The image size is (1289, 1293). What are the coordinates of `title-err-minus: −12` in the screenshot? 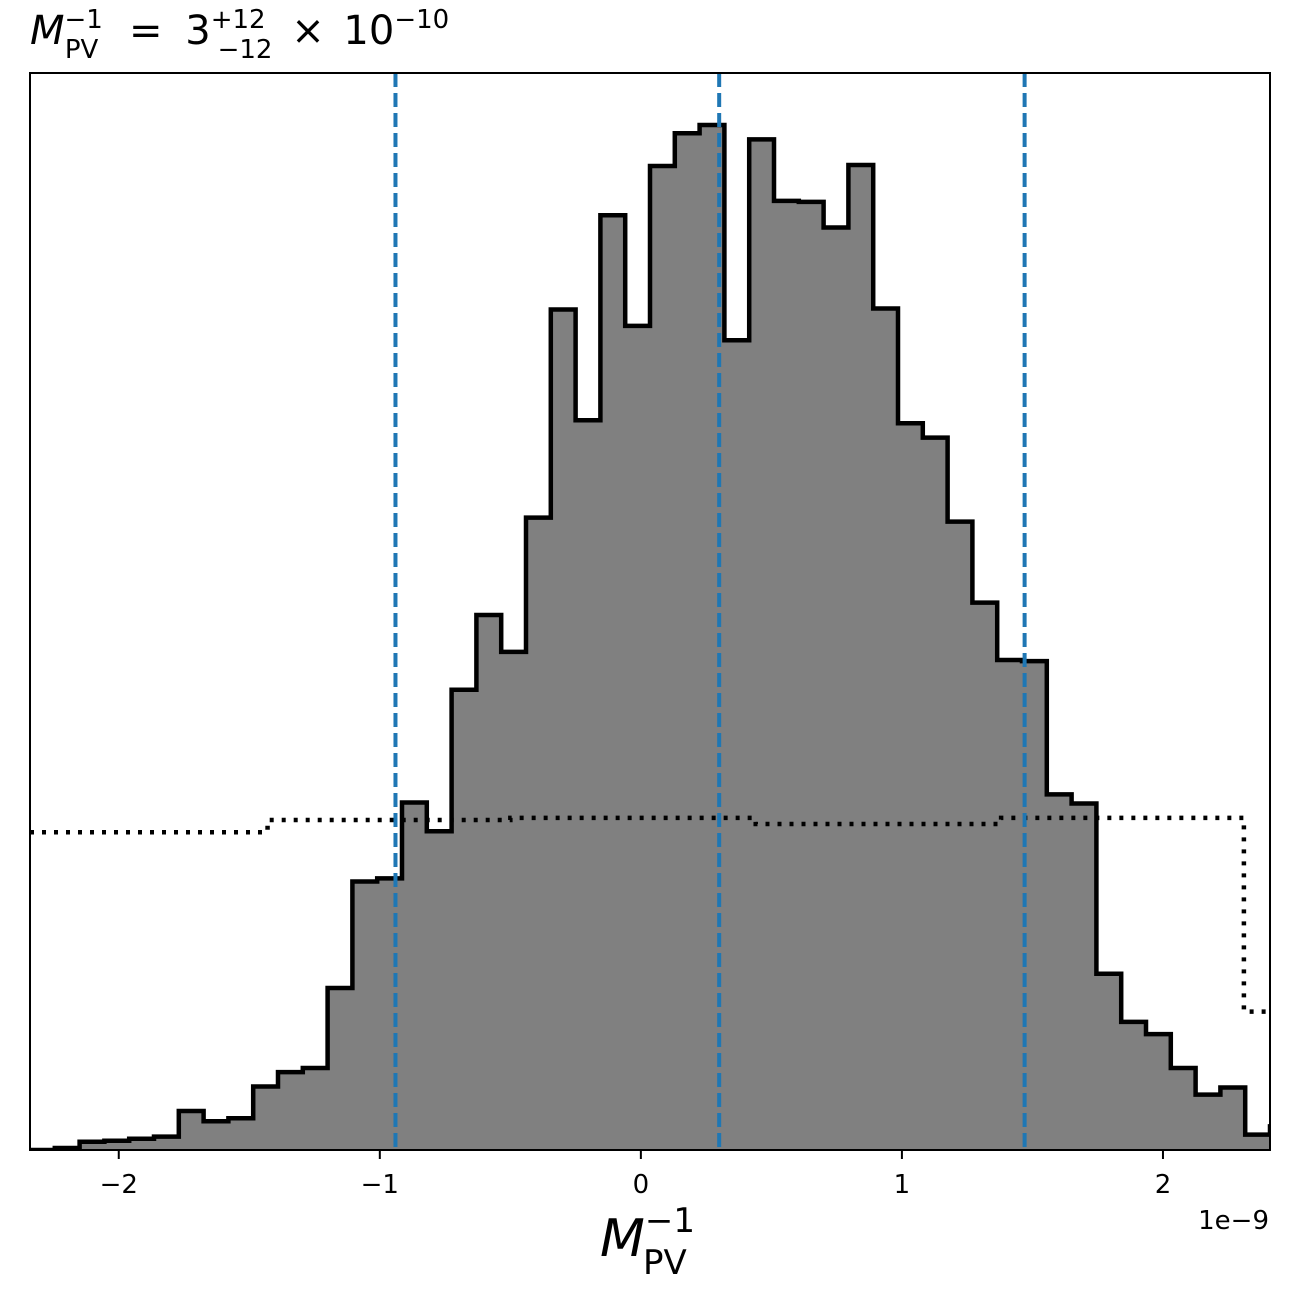 It's located at (245, 50).